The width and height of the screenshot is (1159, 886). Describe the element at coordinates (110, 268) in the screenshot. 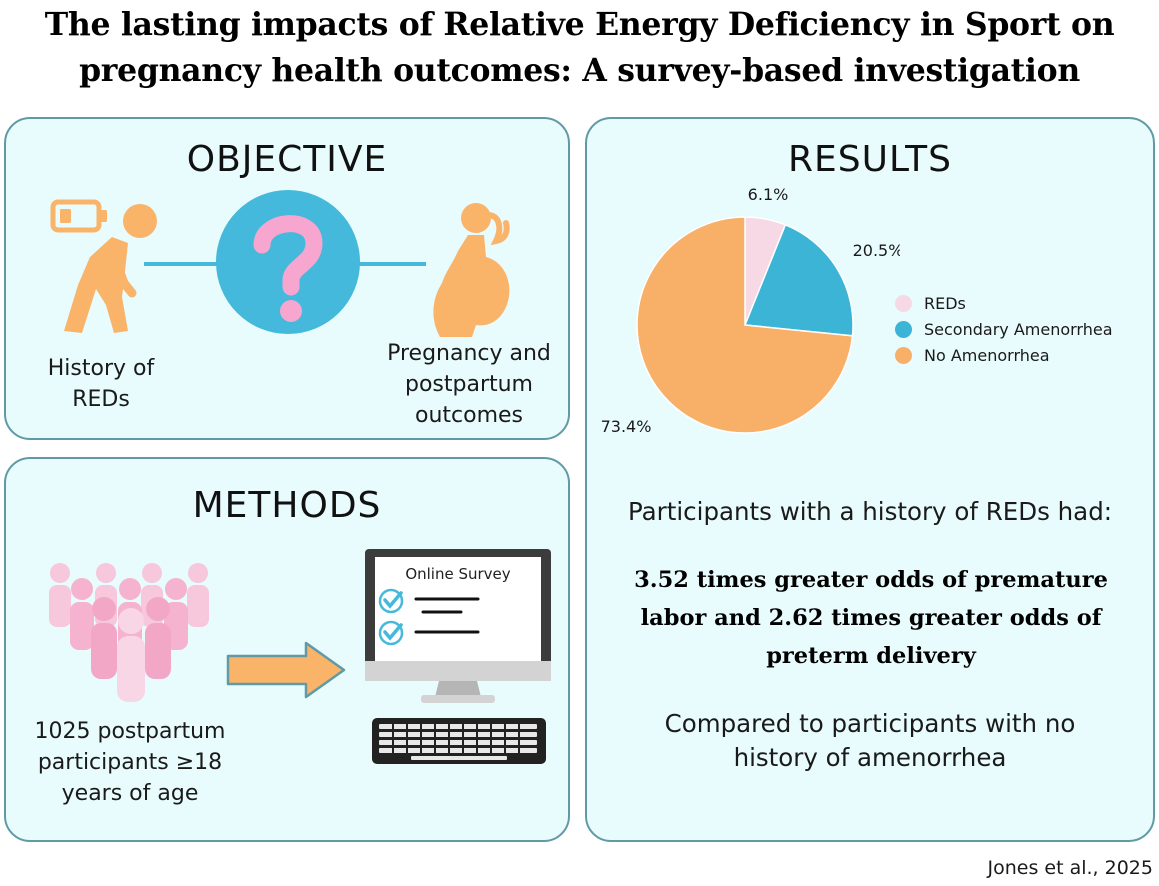

I see `tired-person-icon` at that location.